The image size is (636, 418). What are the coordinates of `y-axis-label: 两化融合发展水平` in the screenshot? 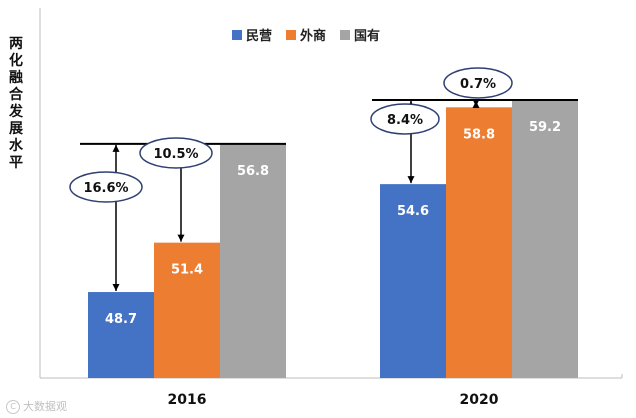 It's located at (16, 103).